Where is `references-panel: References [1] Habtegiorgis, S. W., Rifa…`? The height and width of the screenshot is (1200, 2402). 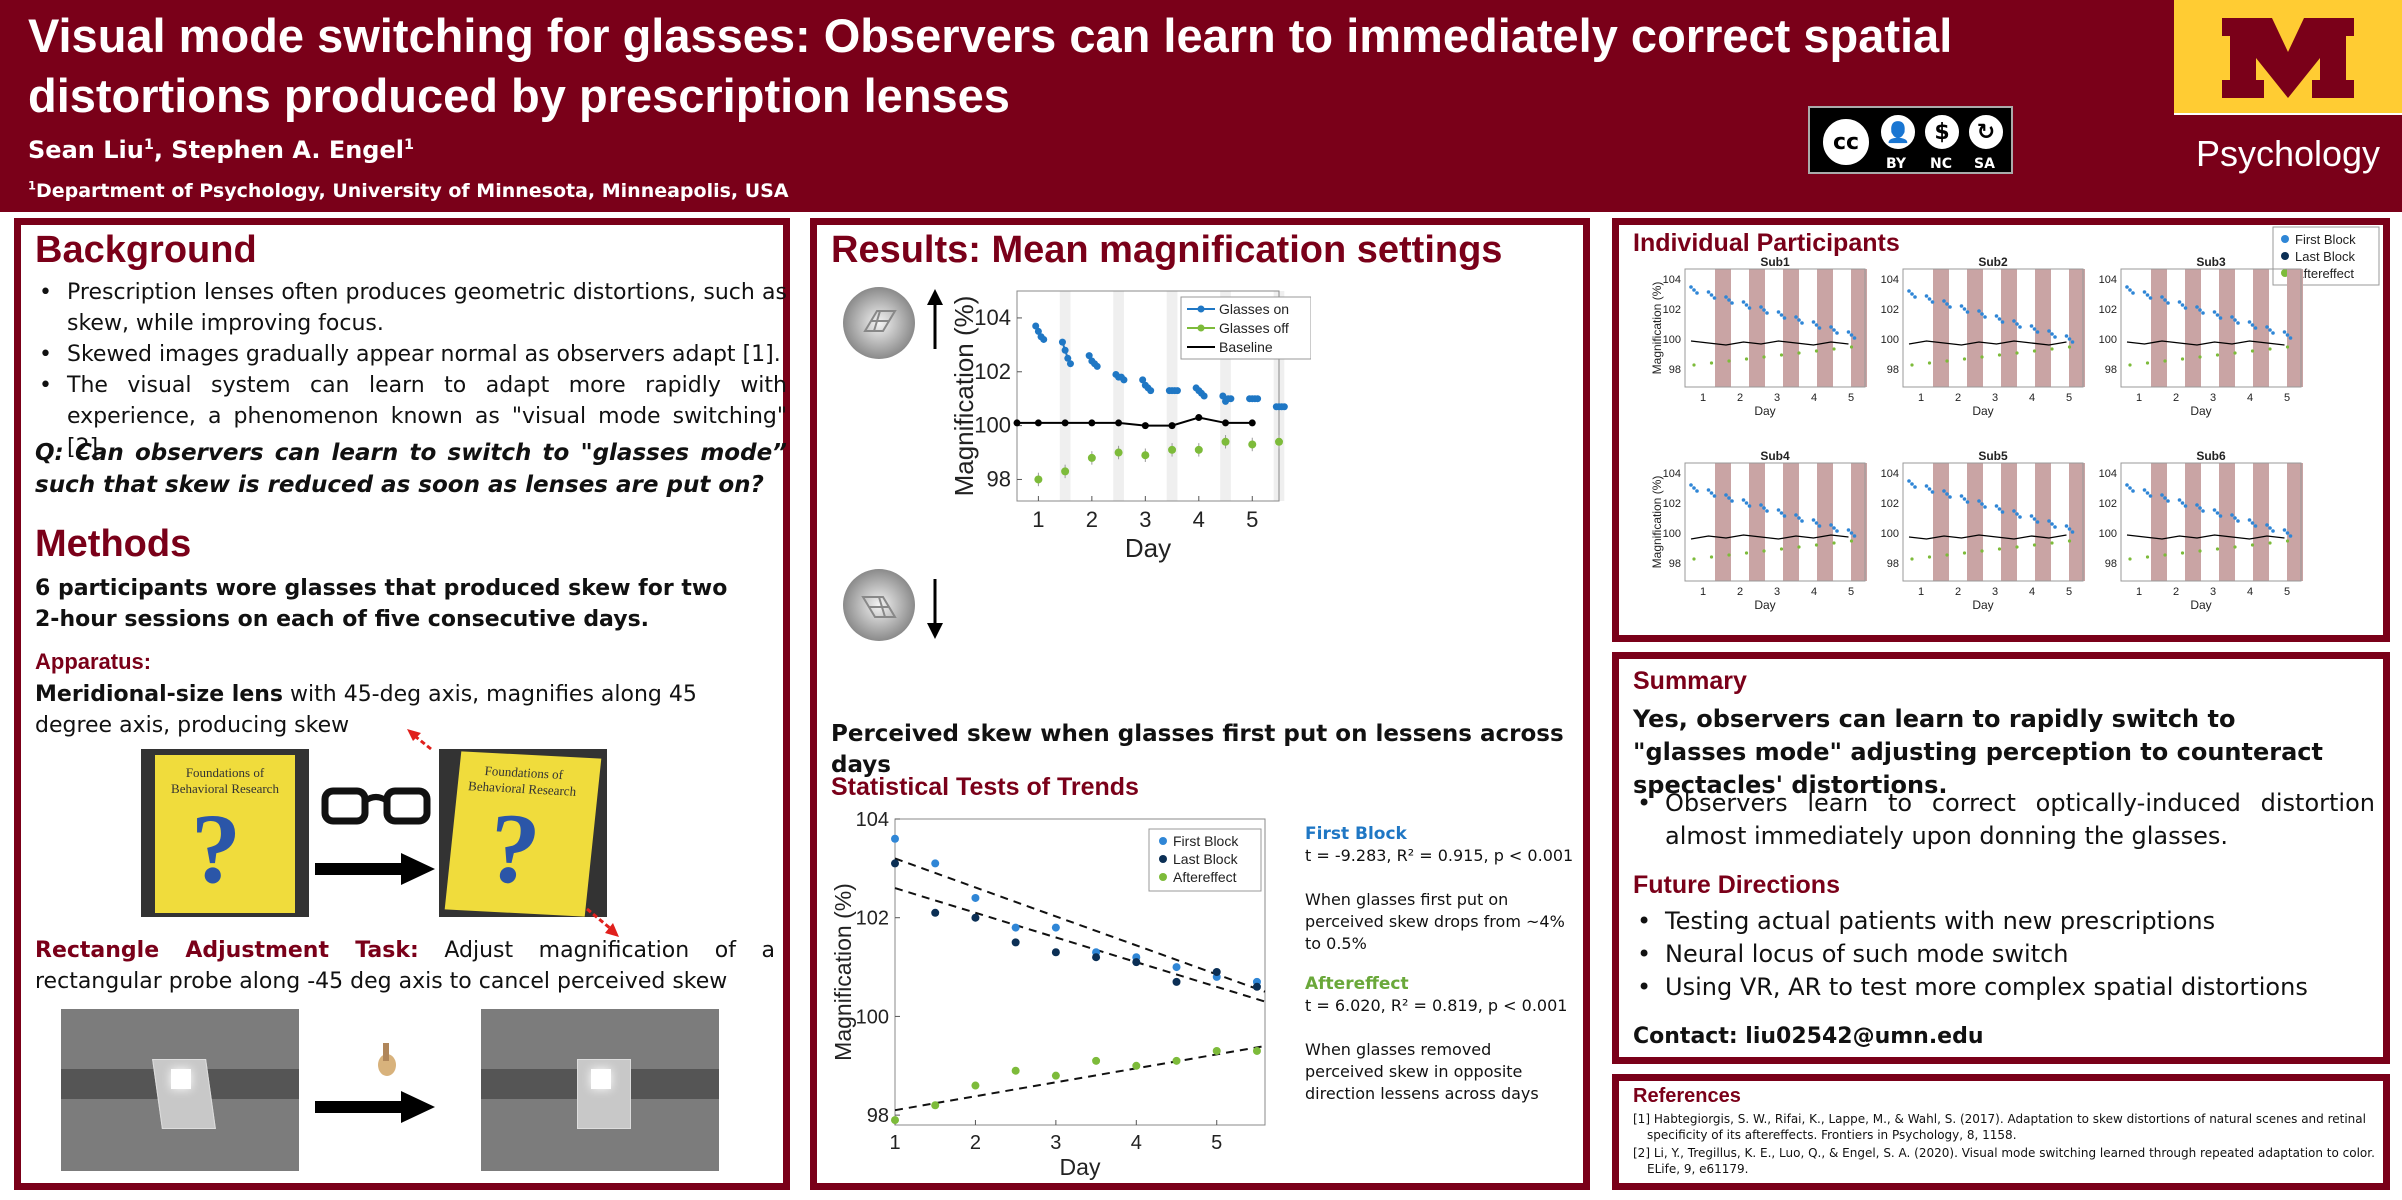 references-panel: References [1] Habtegiorgis, S. W., Rifa… is located at coordinates (2001, 1132).